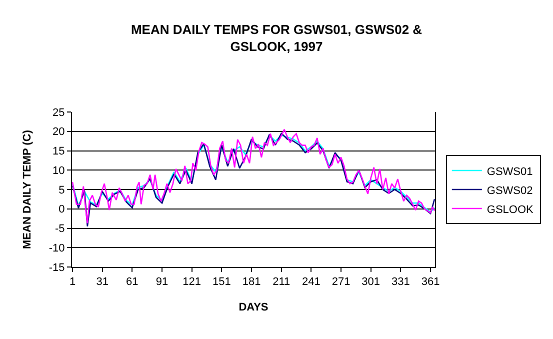  Describe the element at coordinates (61, 210) in the screenshot. I see `y-tick-label: 0` at that location.